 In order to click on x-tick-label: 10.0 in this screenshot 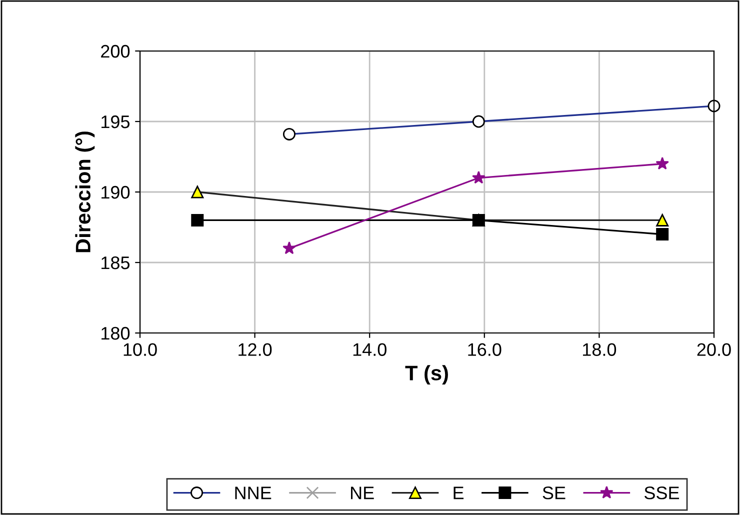, I will do `click(140, 349)`.